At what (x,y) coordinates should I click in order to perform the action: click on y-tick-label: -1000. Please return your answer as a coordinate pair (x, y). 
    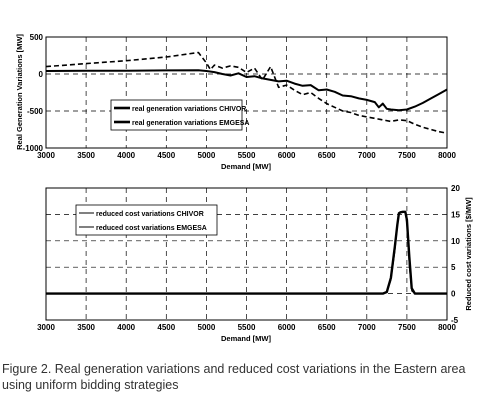
    Looking at the image, I should click on (33, 148).